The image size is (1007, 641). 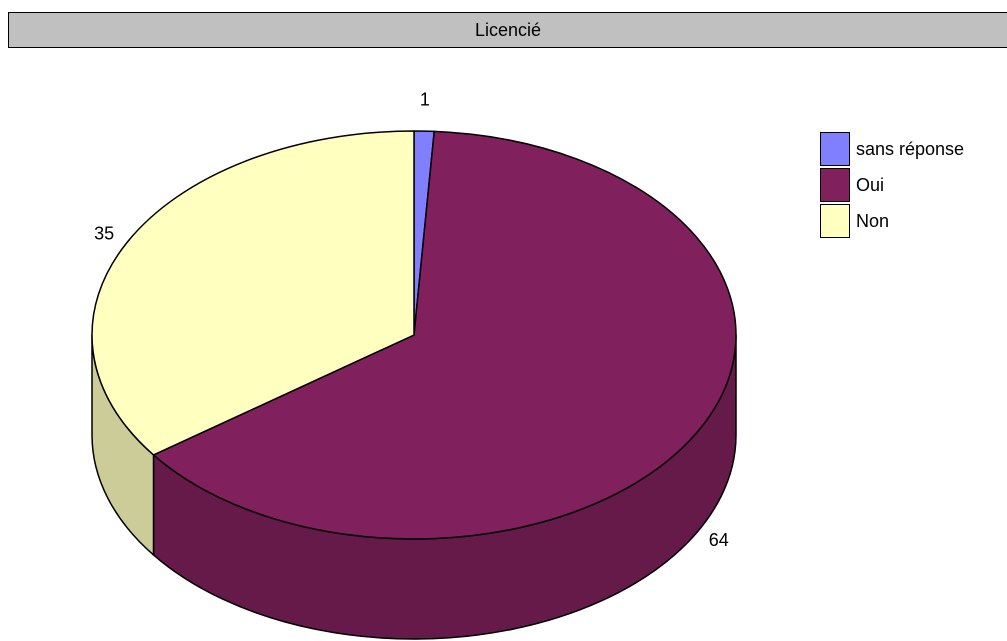 I want to click on legend-item-sans-reponse: sans réponse, so click(x=892, y=149).